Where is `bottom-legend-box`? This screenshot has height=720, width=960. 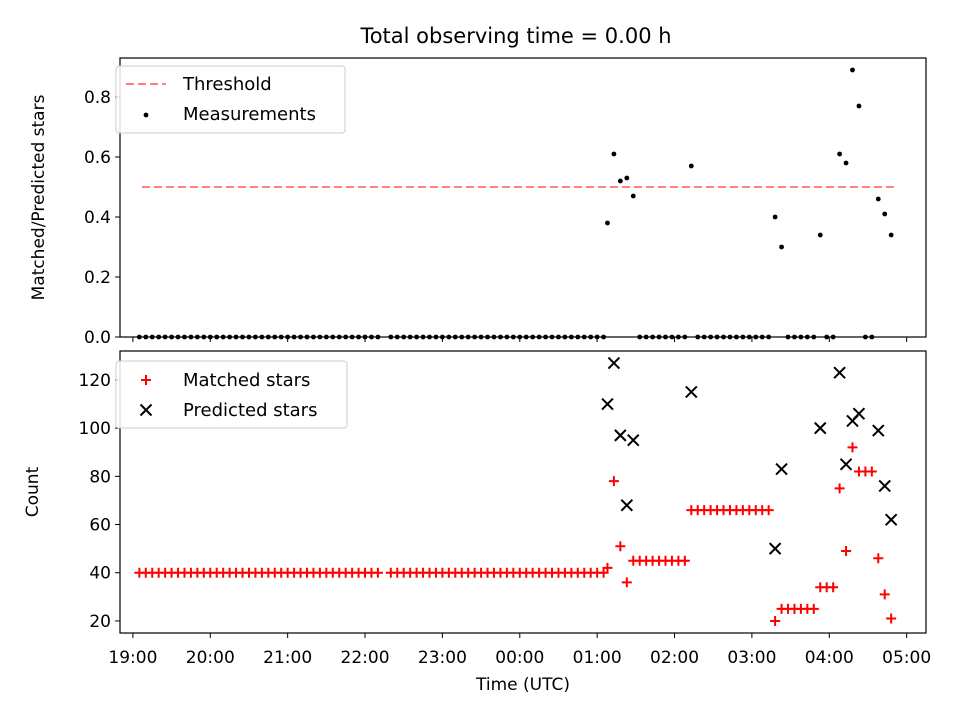
bottom-legend-box is located at coordinates (231, 394).